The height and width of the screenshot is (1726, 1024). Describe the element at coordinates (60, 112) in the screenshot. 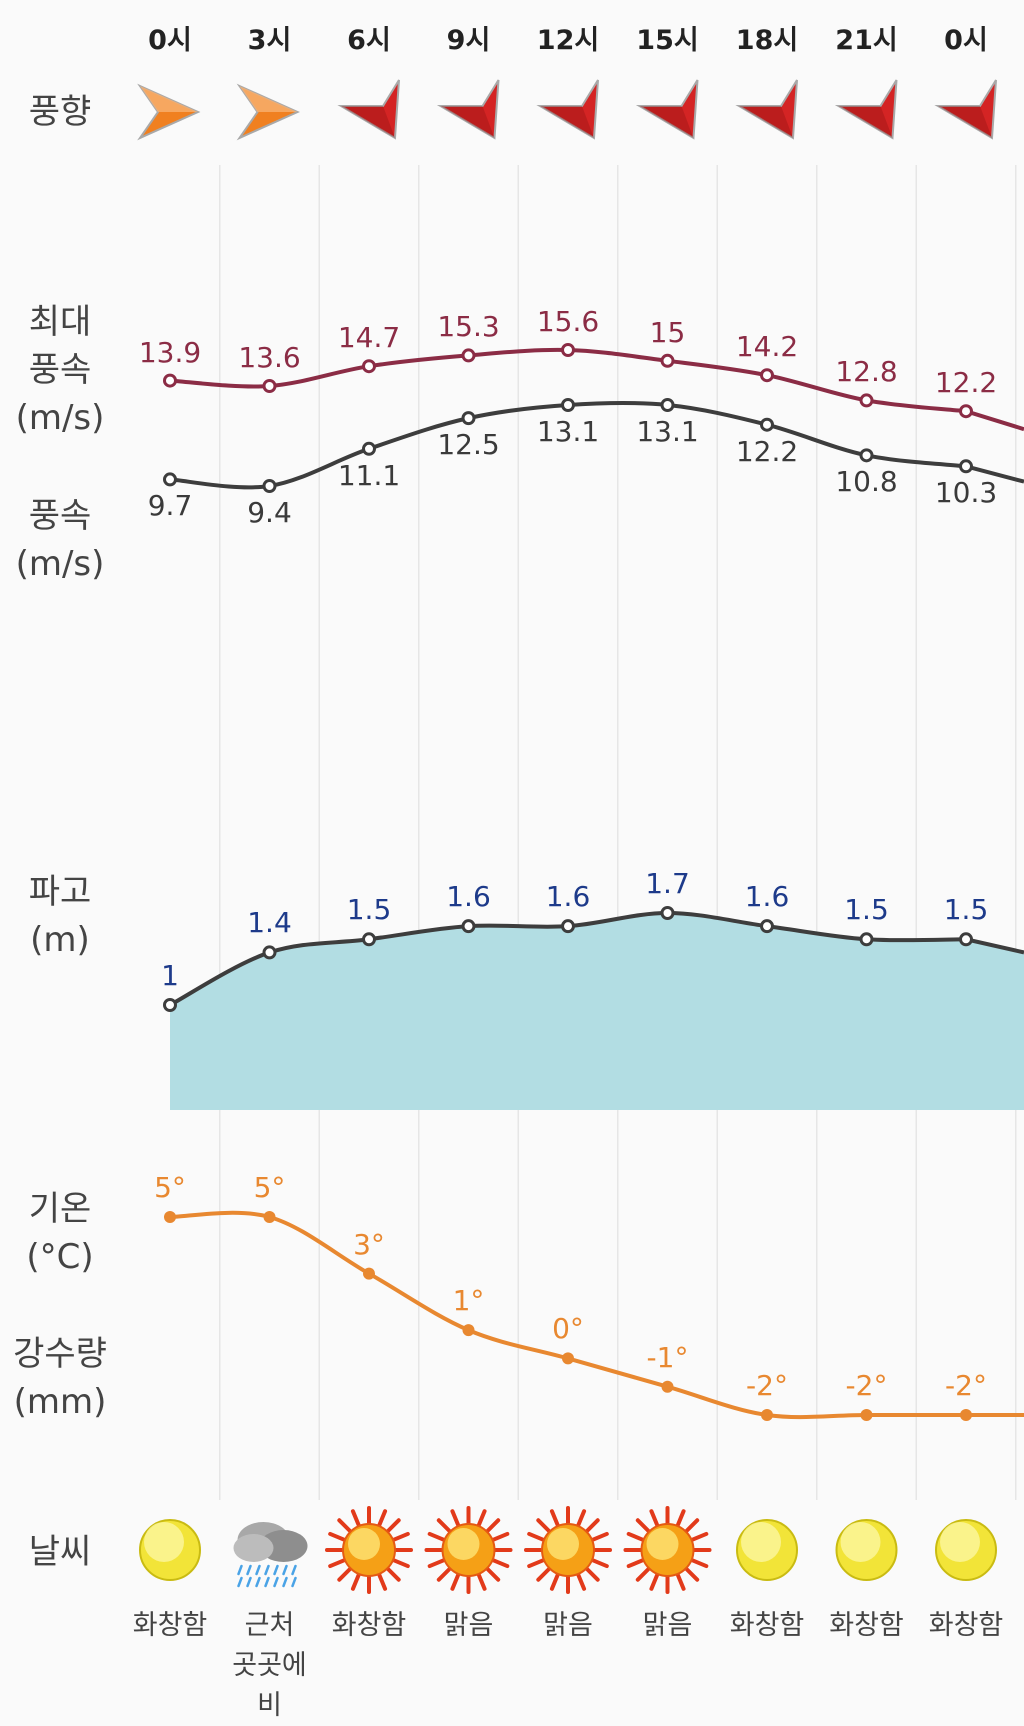

I see `wind-direction-label: 풍향` at that location.